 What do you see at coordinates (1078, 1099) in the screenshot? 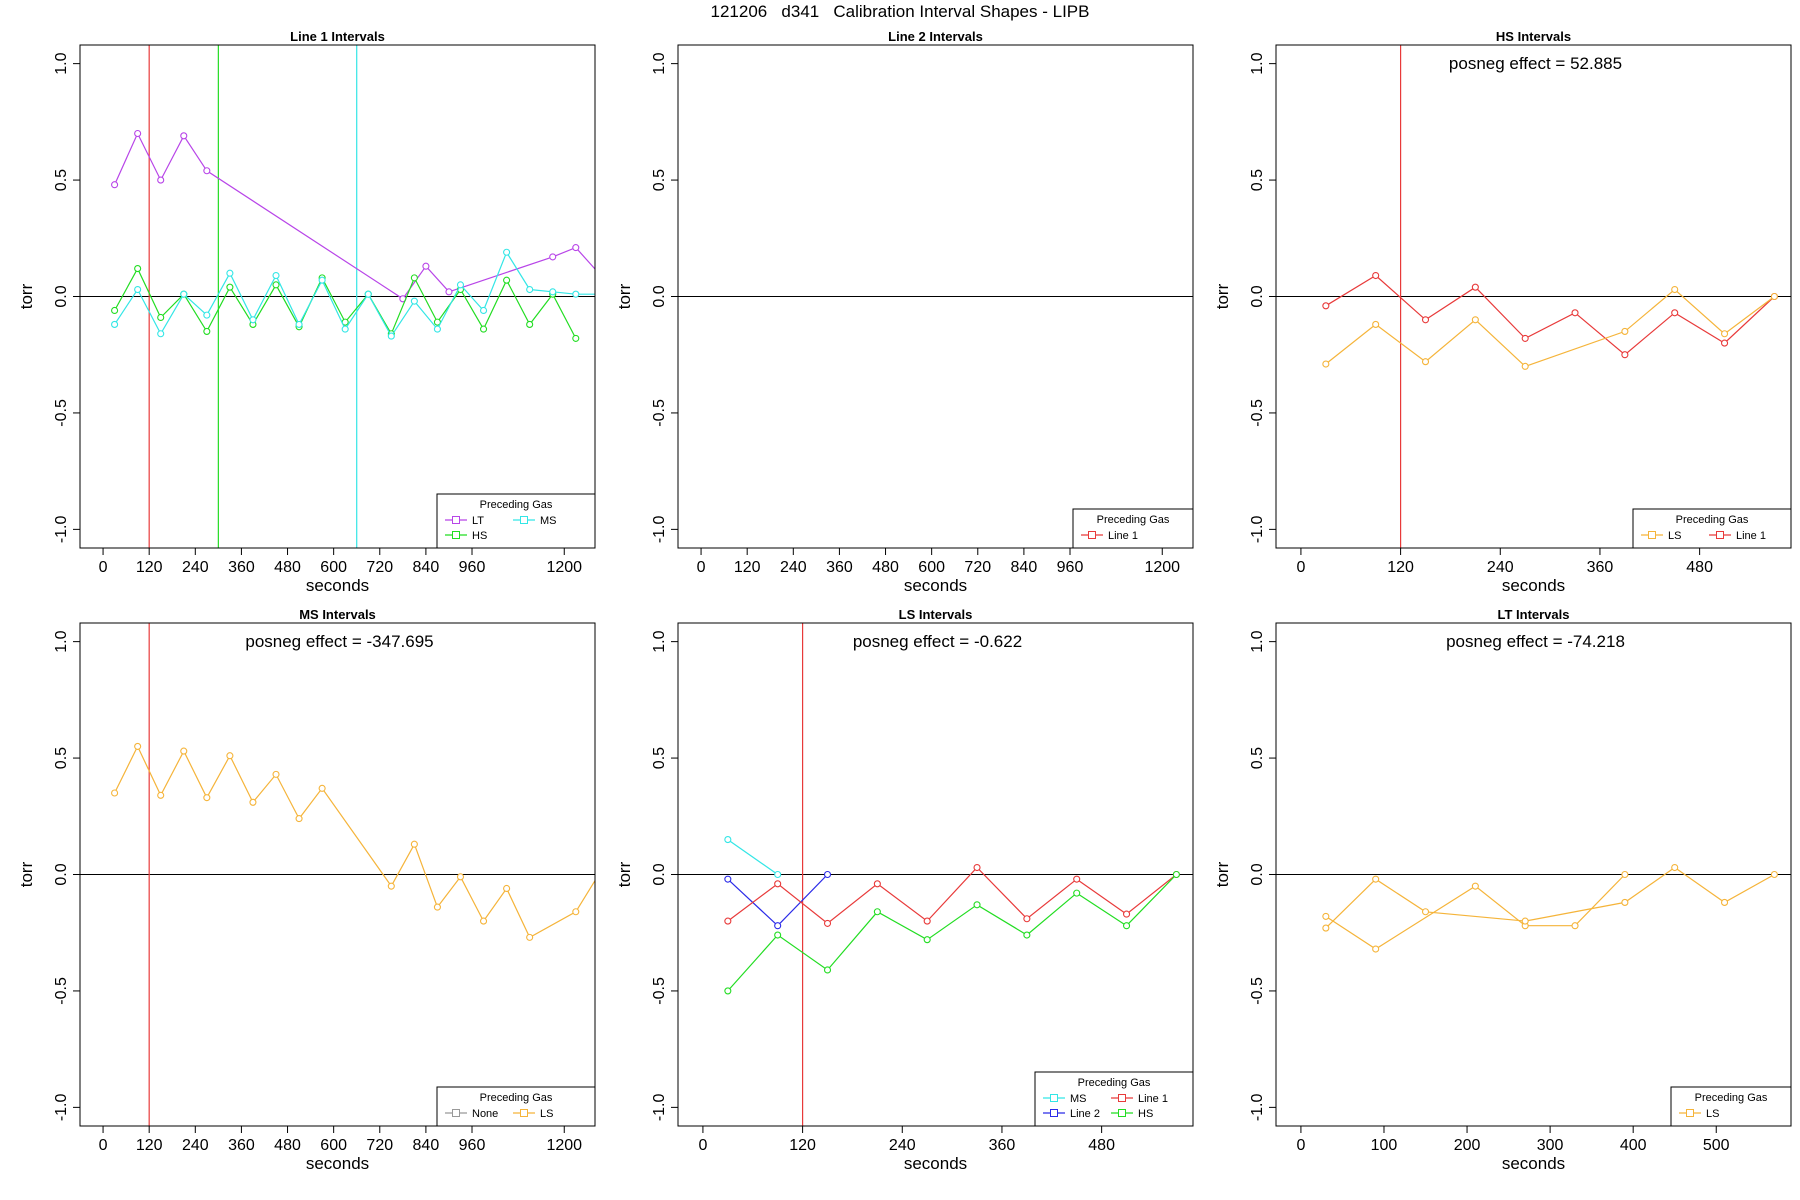
I see `legend-label: MS` at bounding box center [1078, 1099].